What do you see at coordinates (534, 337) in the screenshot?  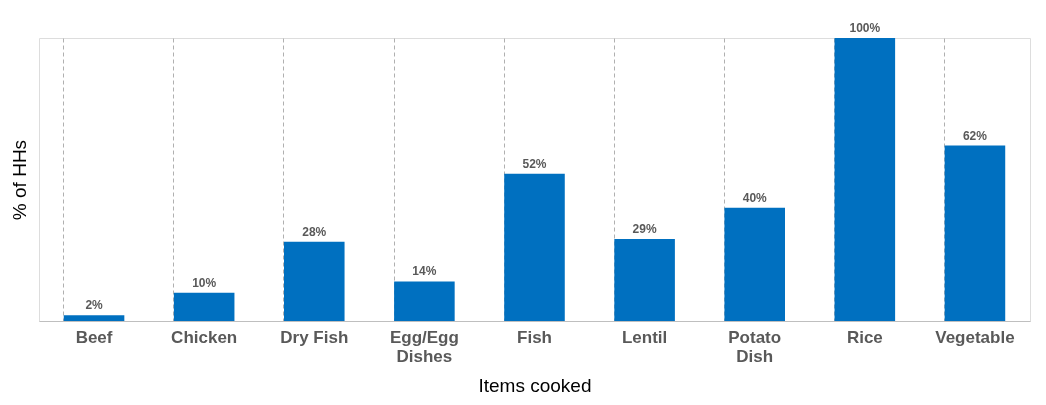 I see `x-tick-label: Fish` at bounding box center [534, 337].